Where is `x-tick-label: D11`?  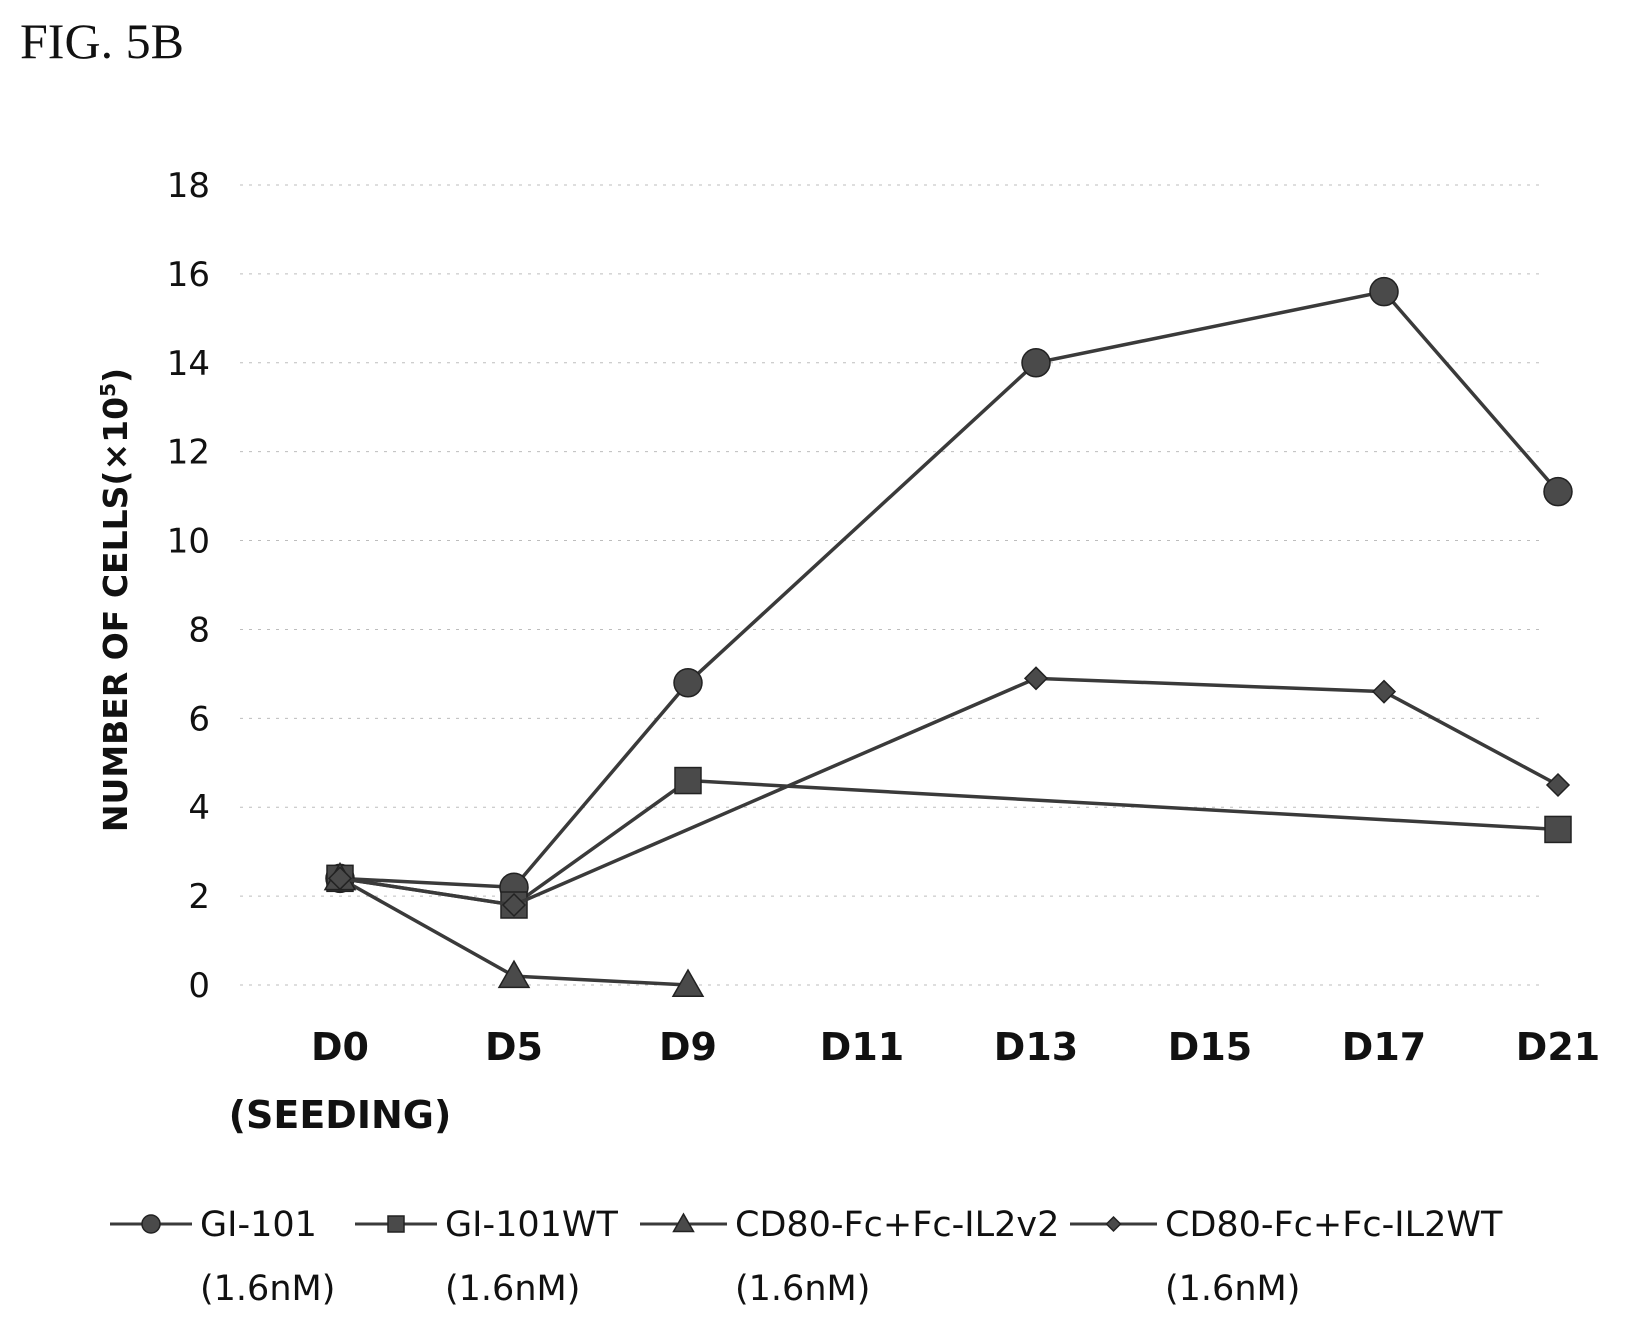
x-tick-label: D11 is located at coordinates (862, 1047).